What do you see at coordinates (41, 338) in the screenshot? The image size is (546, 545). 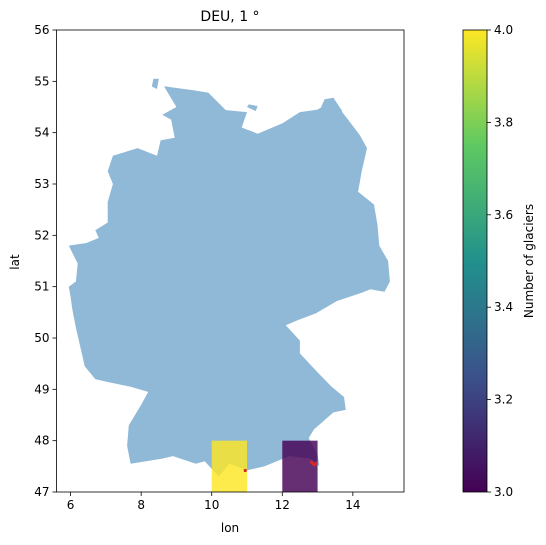 I see `y-tick-label: 50` at bounding box center [41, 338].